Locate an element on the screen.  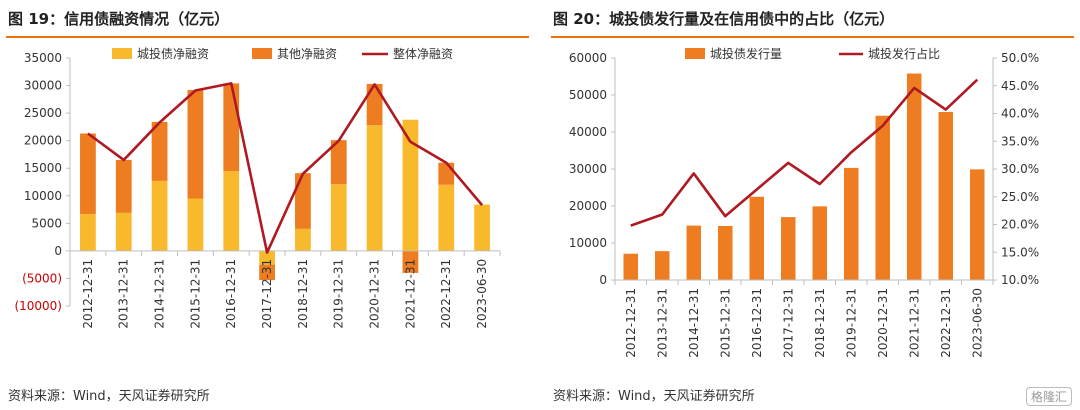
y2-tick-label: 10.0% is located at coordinates (1020, 280).